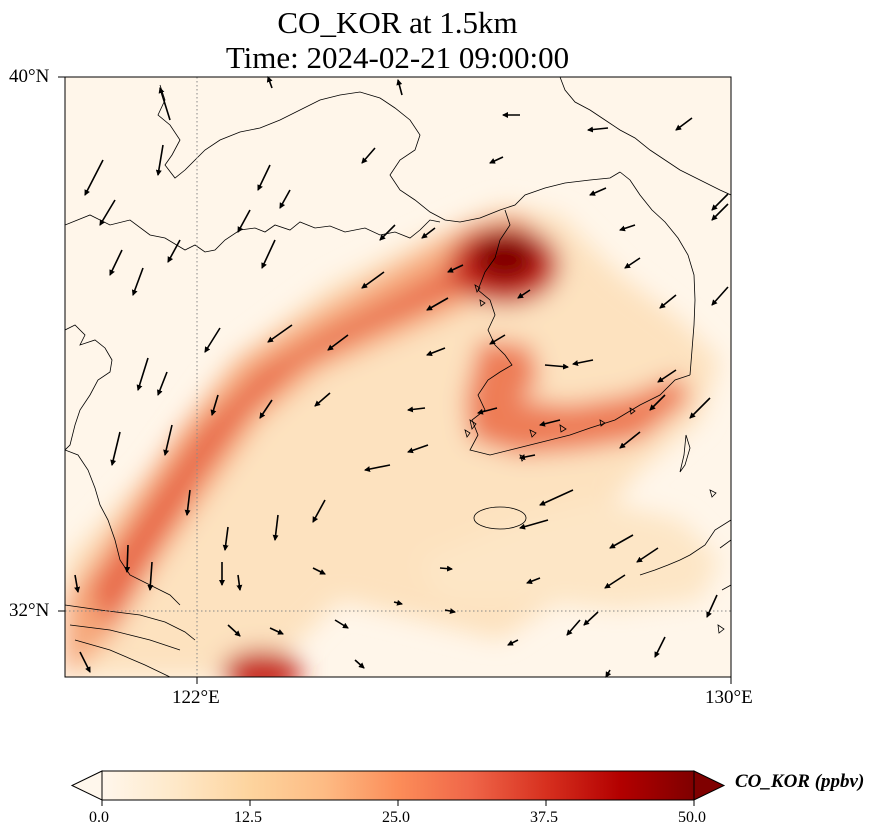 This screenshot has width=886, height=839. What do you see at coordinates (657, 273) in the screenshot?
I see `coastline-korea-east` at bounding box center [657, 273].